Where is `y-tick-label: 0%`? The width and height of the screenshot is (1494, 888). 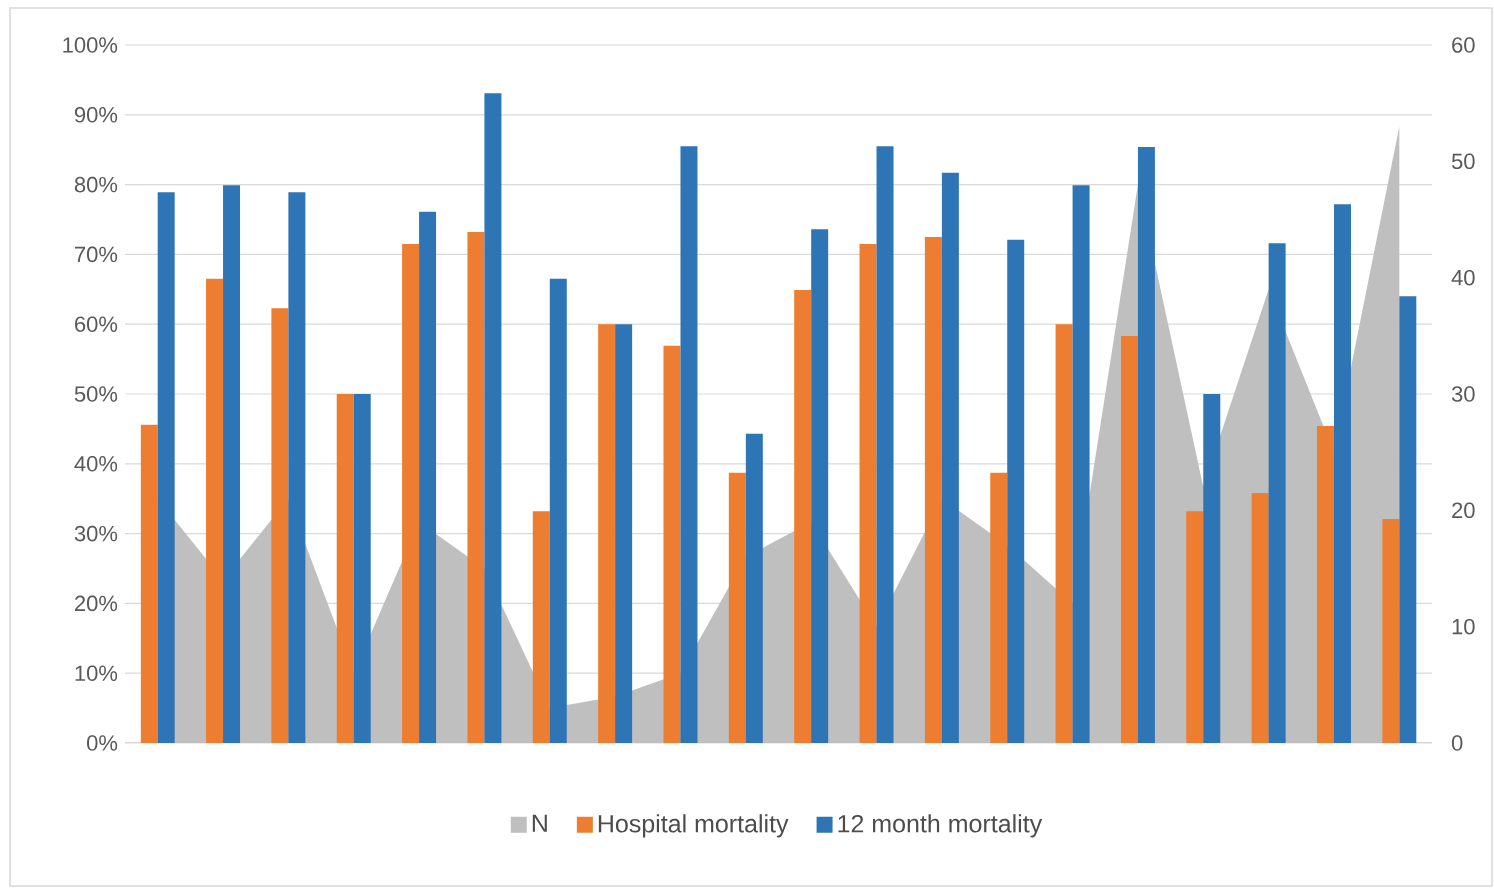 y-tick-label: 0% is located at coordinates (102, 743).